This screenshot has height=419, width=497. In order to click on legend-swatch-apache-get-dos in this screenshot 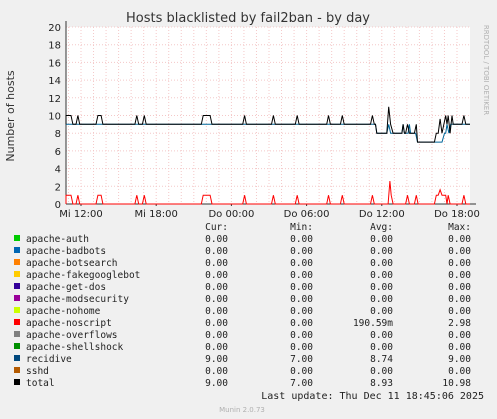, I will do `click(17, 286)`.